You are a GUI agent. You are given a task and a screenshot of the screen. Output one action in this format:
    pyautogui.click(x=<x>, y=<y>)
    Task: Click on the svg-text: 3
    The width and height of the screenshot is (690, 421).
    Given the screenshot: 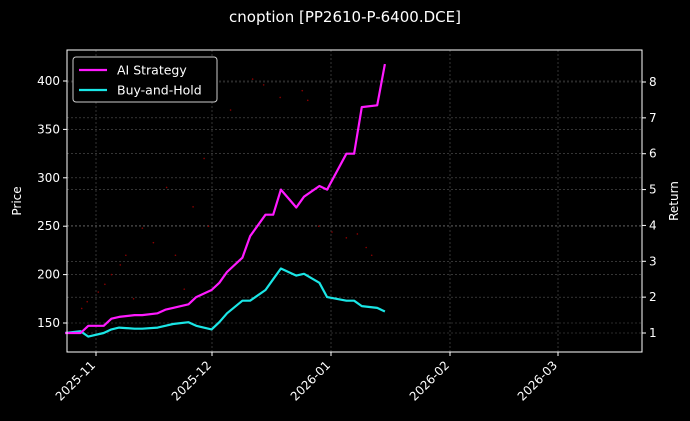 What is the action you would take?
    pyautogui.click(x=653, y=261)
    